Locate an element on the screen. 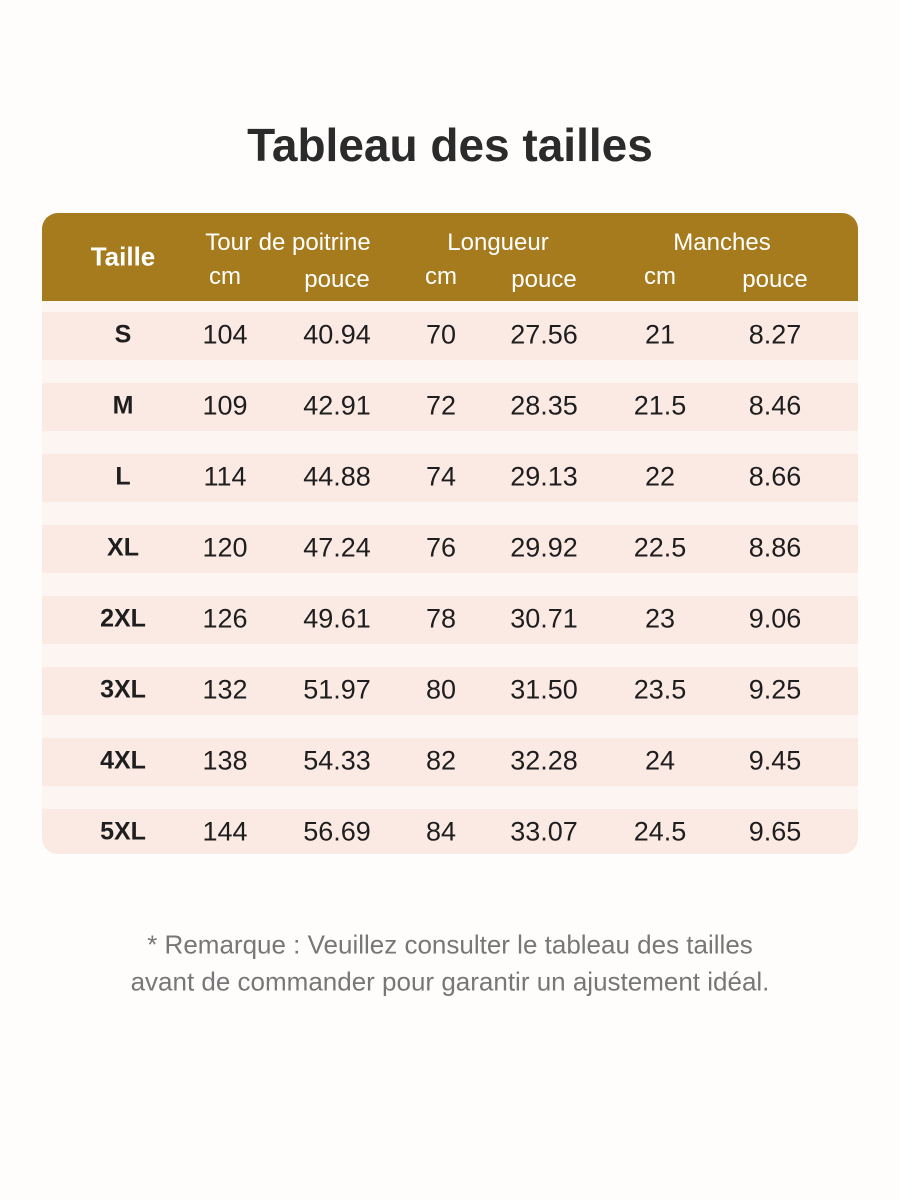 The width and height of the screenshot is (900, 1200). value-cell: 54.33 is located at coordinates (337, 760).